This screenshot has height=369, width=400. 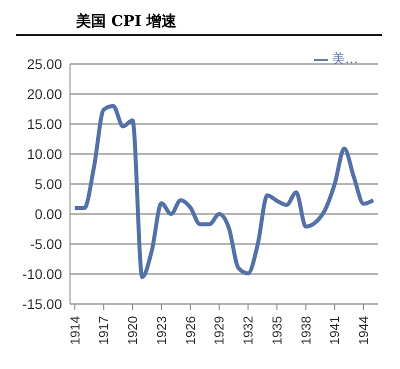 What do you see at coordinates (48, 184) in the screenshot?
I see `y-tick-label: 5.00` at bounding box center [48, 184].